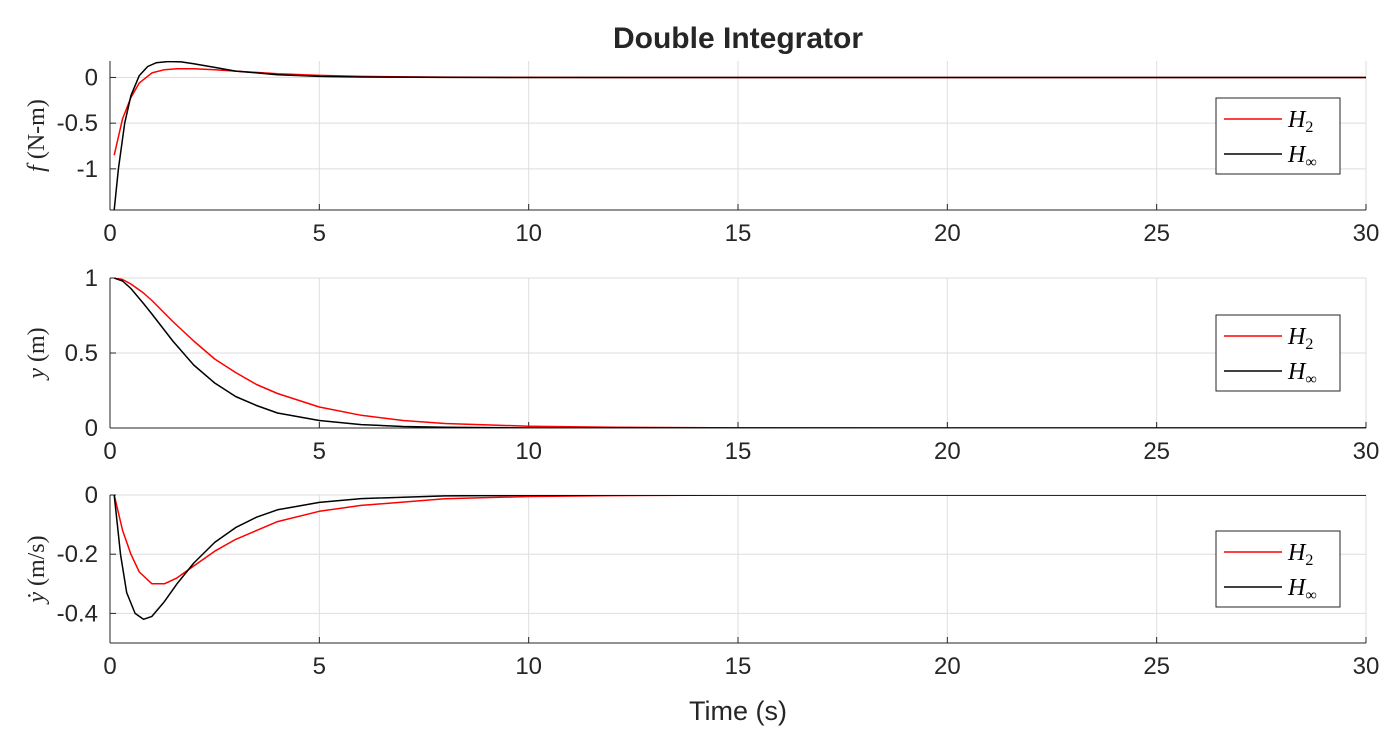  What do you see at coordinates (37, 132) in the screenshot?
I see `y-axis-label-unit: (N-m)` at bounding box center [37, 132].